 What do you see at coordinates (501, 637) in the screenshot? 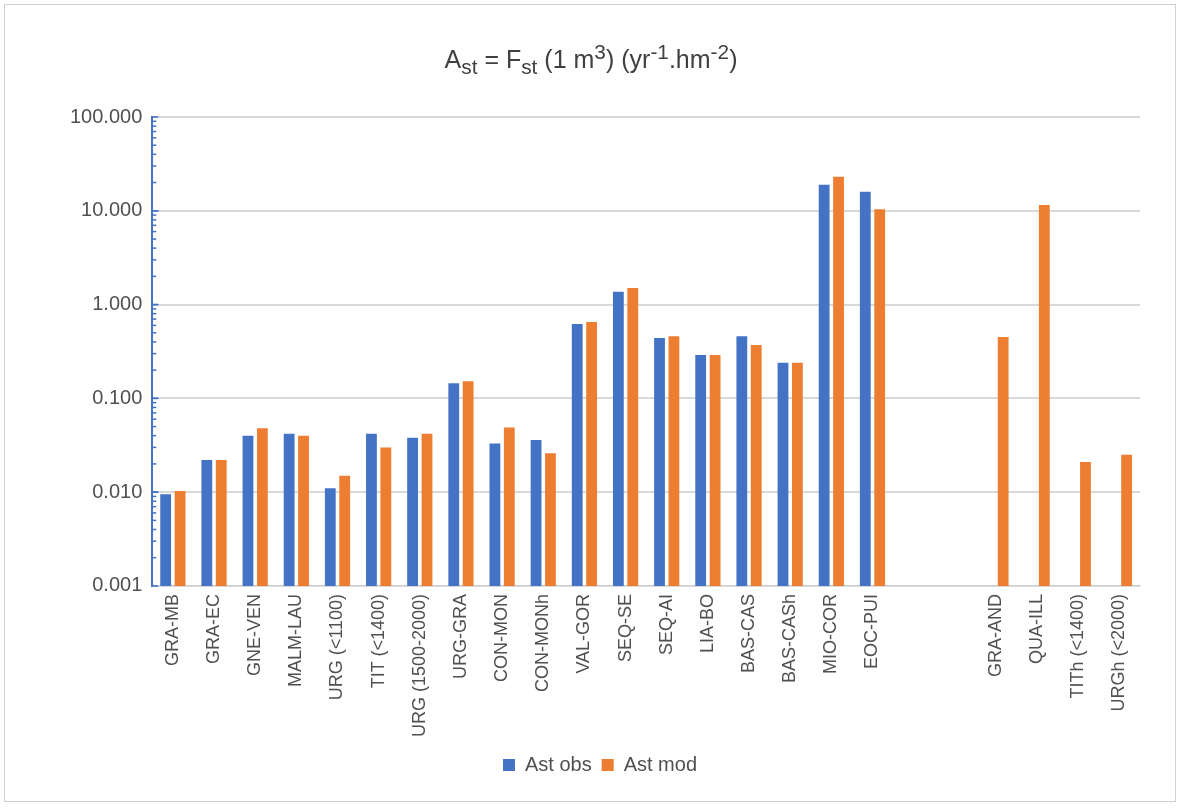
I see `x-tick-label: CON-MON` at bounding box center [501, 637].